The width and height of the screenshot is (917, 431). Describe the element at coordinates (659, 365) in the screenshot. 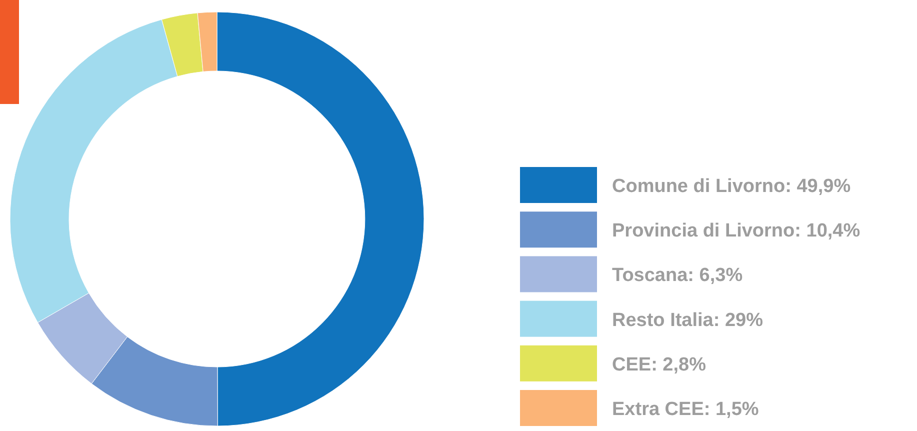

I see `legend-label: CEE: 2,8%` at that location.